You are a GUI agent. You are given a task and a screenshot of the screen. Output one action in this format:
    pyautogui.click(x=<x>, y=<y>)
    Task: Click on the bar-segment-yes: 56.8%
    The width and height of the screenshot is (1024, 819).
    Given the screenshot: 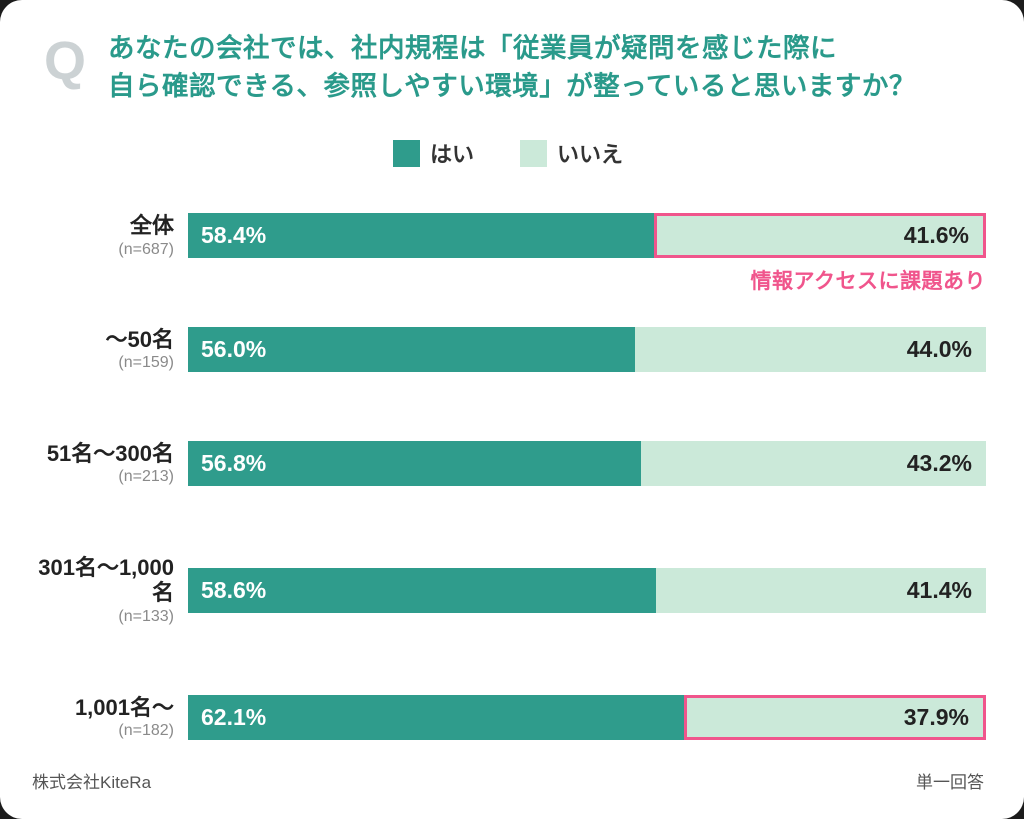 What is the action you would take?
    pyautogui.click(x=415, y=463)
    